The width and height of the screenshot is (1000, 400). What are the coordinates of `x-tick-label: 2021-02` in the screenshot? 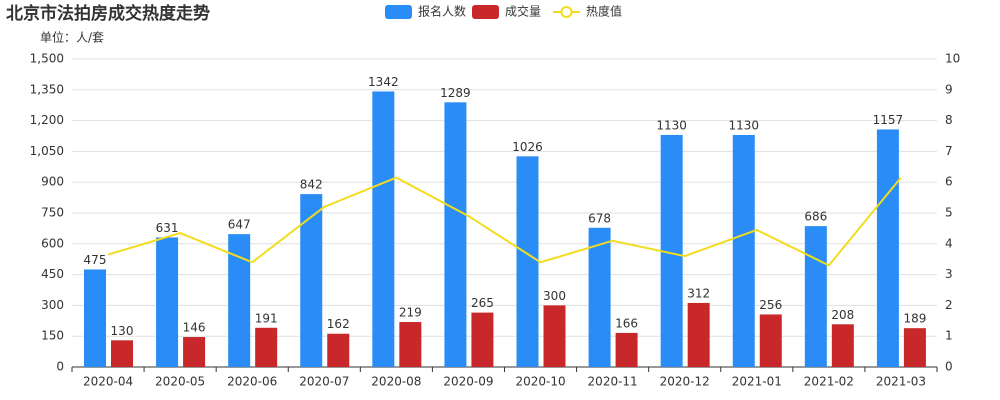 It's located at (829, 382).